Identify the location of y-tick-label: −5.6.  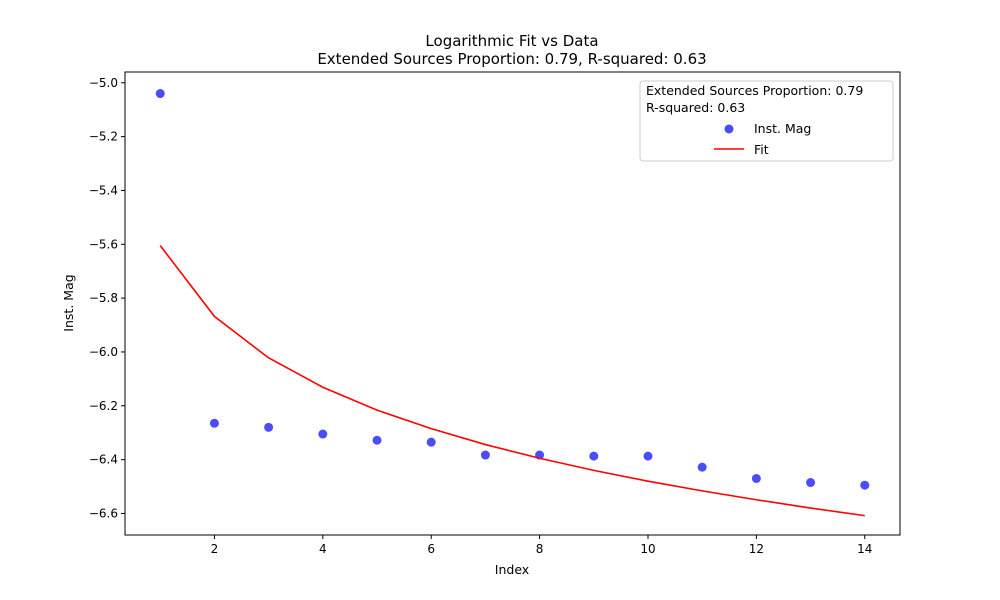
(103, 244).